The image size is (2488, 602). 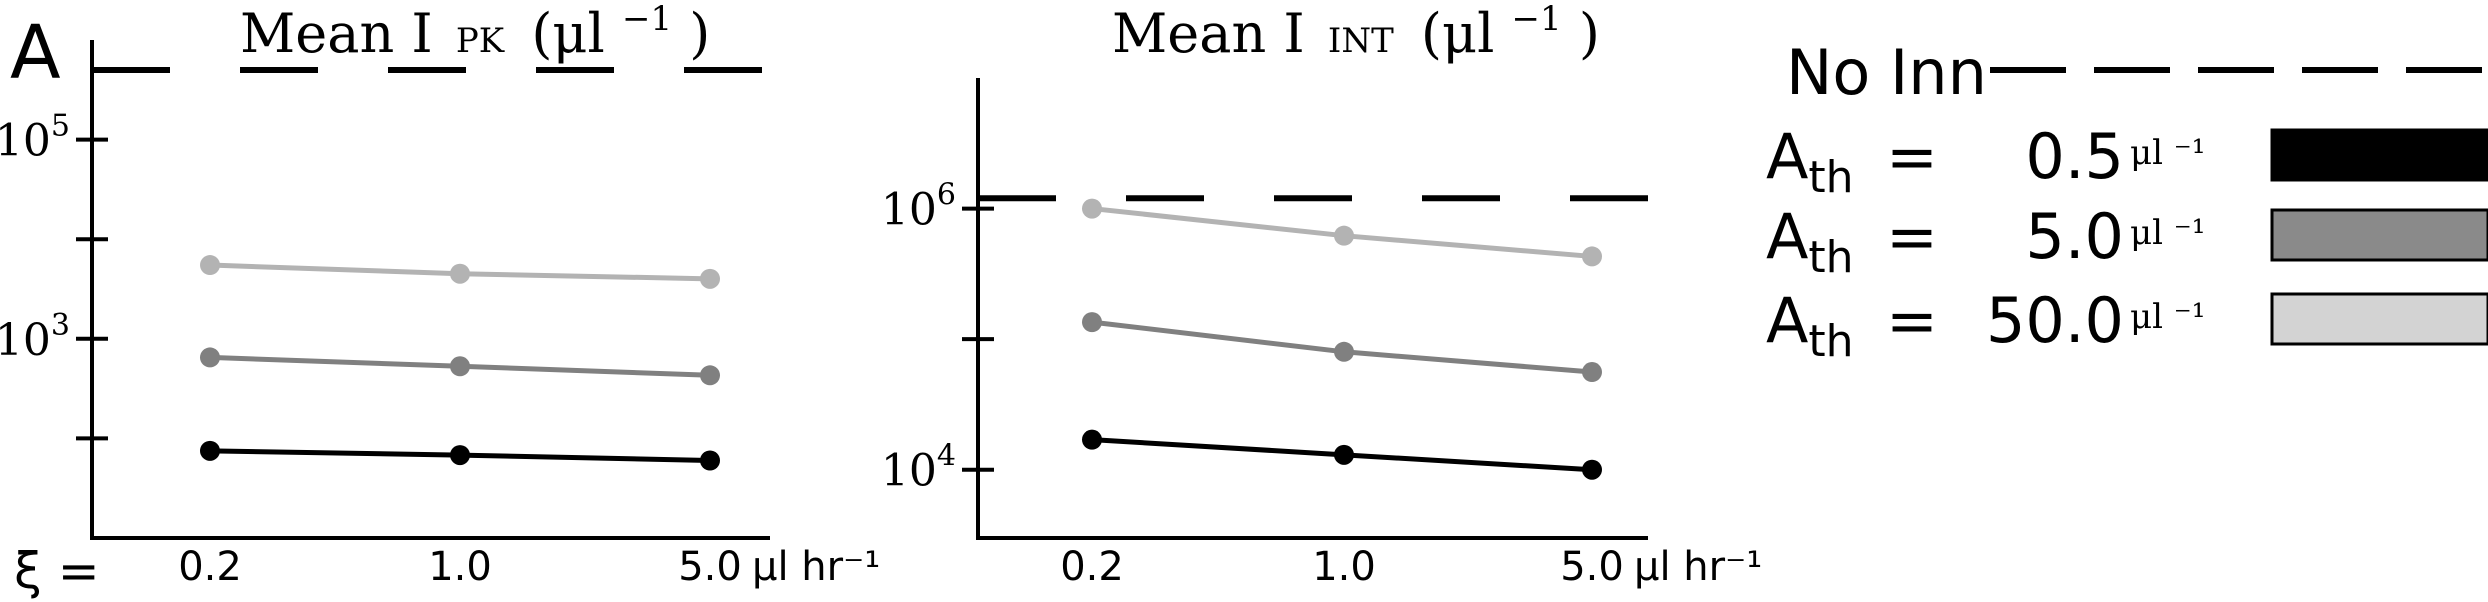 I want to click on legend-ath-label-1: Ath, so click(x=1810, y=241).